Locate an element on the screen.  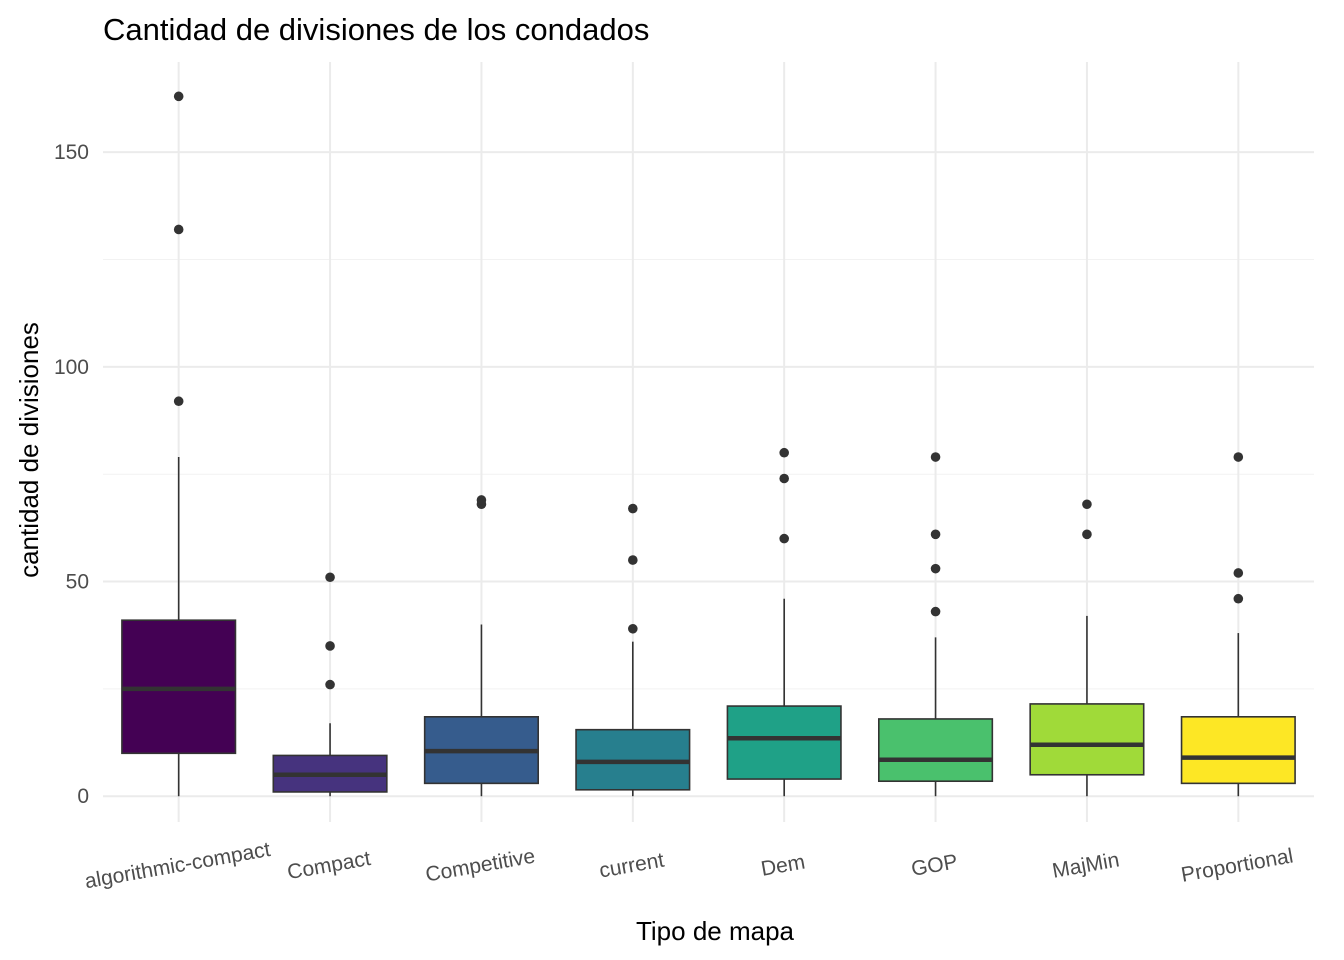
x-tick-label: Compact is located at coordinates (329, 865).